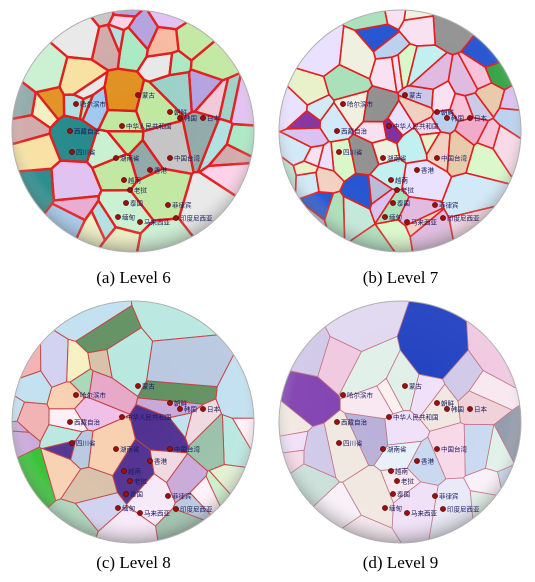 This screenshot has width=535, height=582. What do you see at coordinates (449, 495) in the screenshot?
I see `place-label: 菲律宾` at bounding box center [449, 495].